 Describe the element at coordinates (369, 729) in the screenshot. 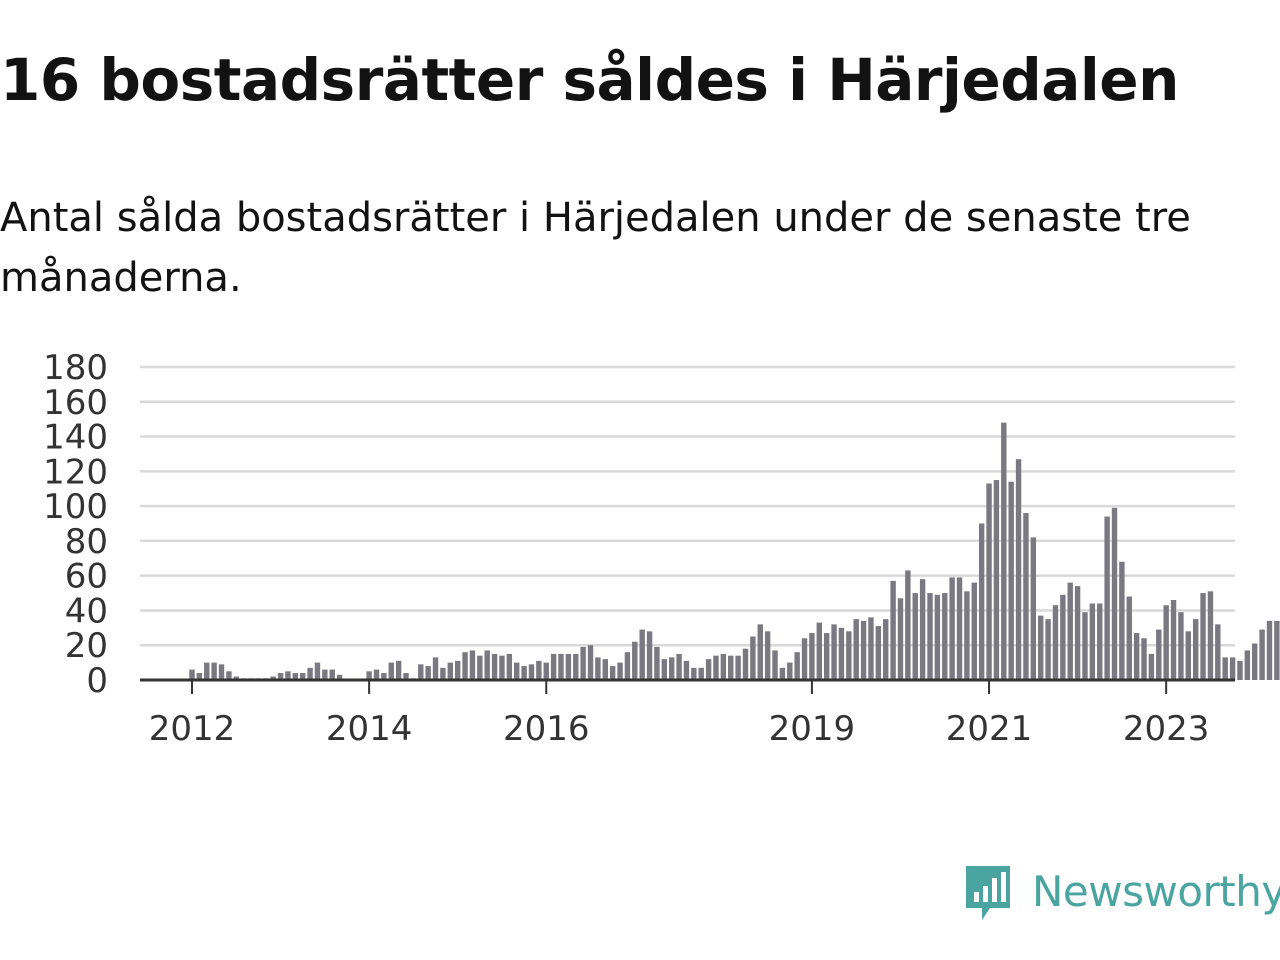

I see `x-tick-label: 2014` at that location.